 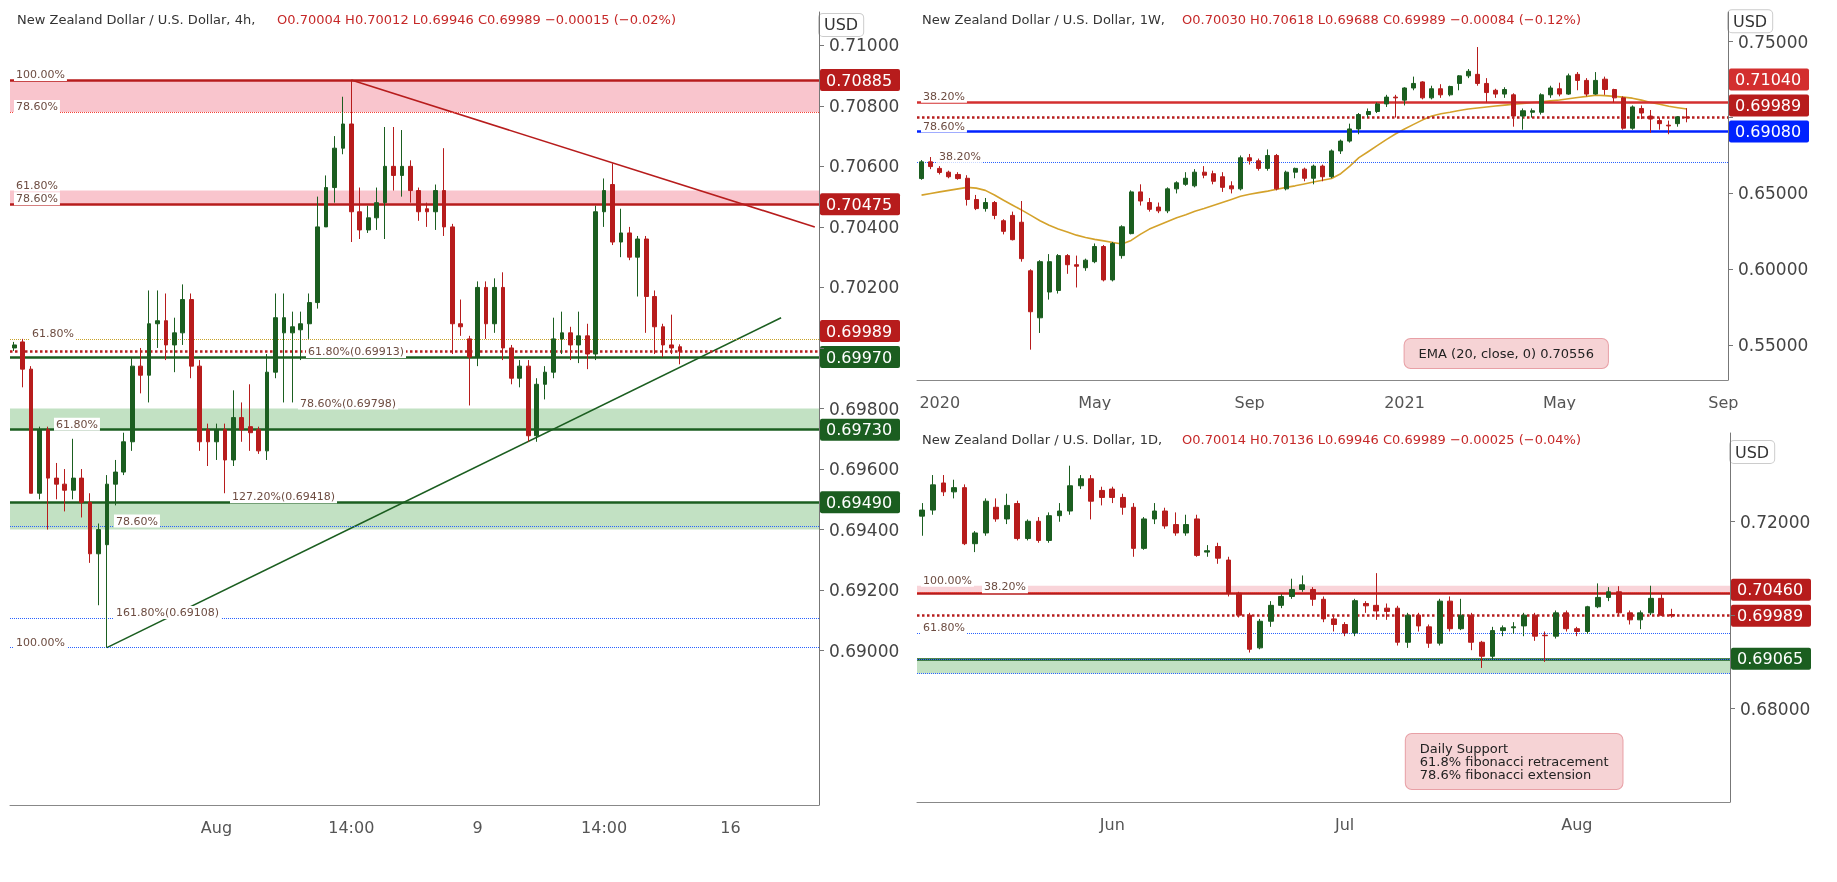 What do you see at coordinates (1773, 345) in the screenshot?
I see `y-tick-label: 0.55000` at bounding box center [1773, 345].